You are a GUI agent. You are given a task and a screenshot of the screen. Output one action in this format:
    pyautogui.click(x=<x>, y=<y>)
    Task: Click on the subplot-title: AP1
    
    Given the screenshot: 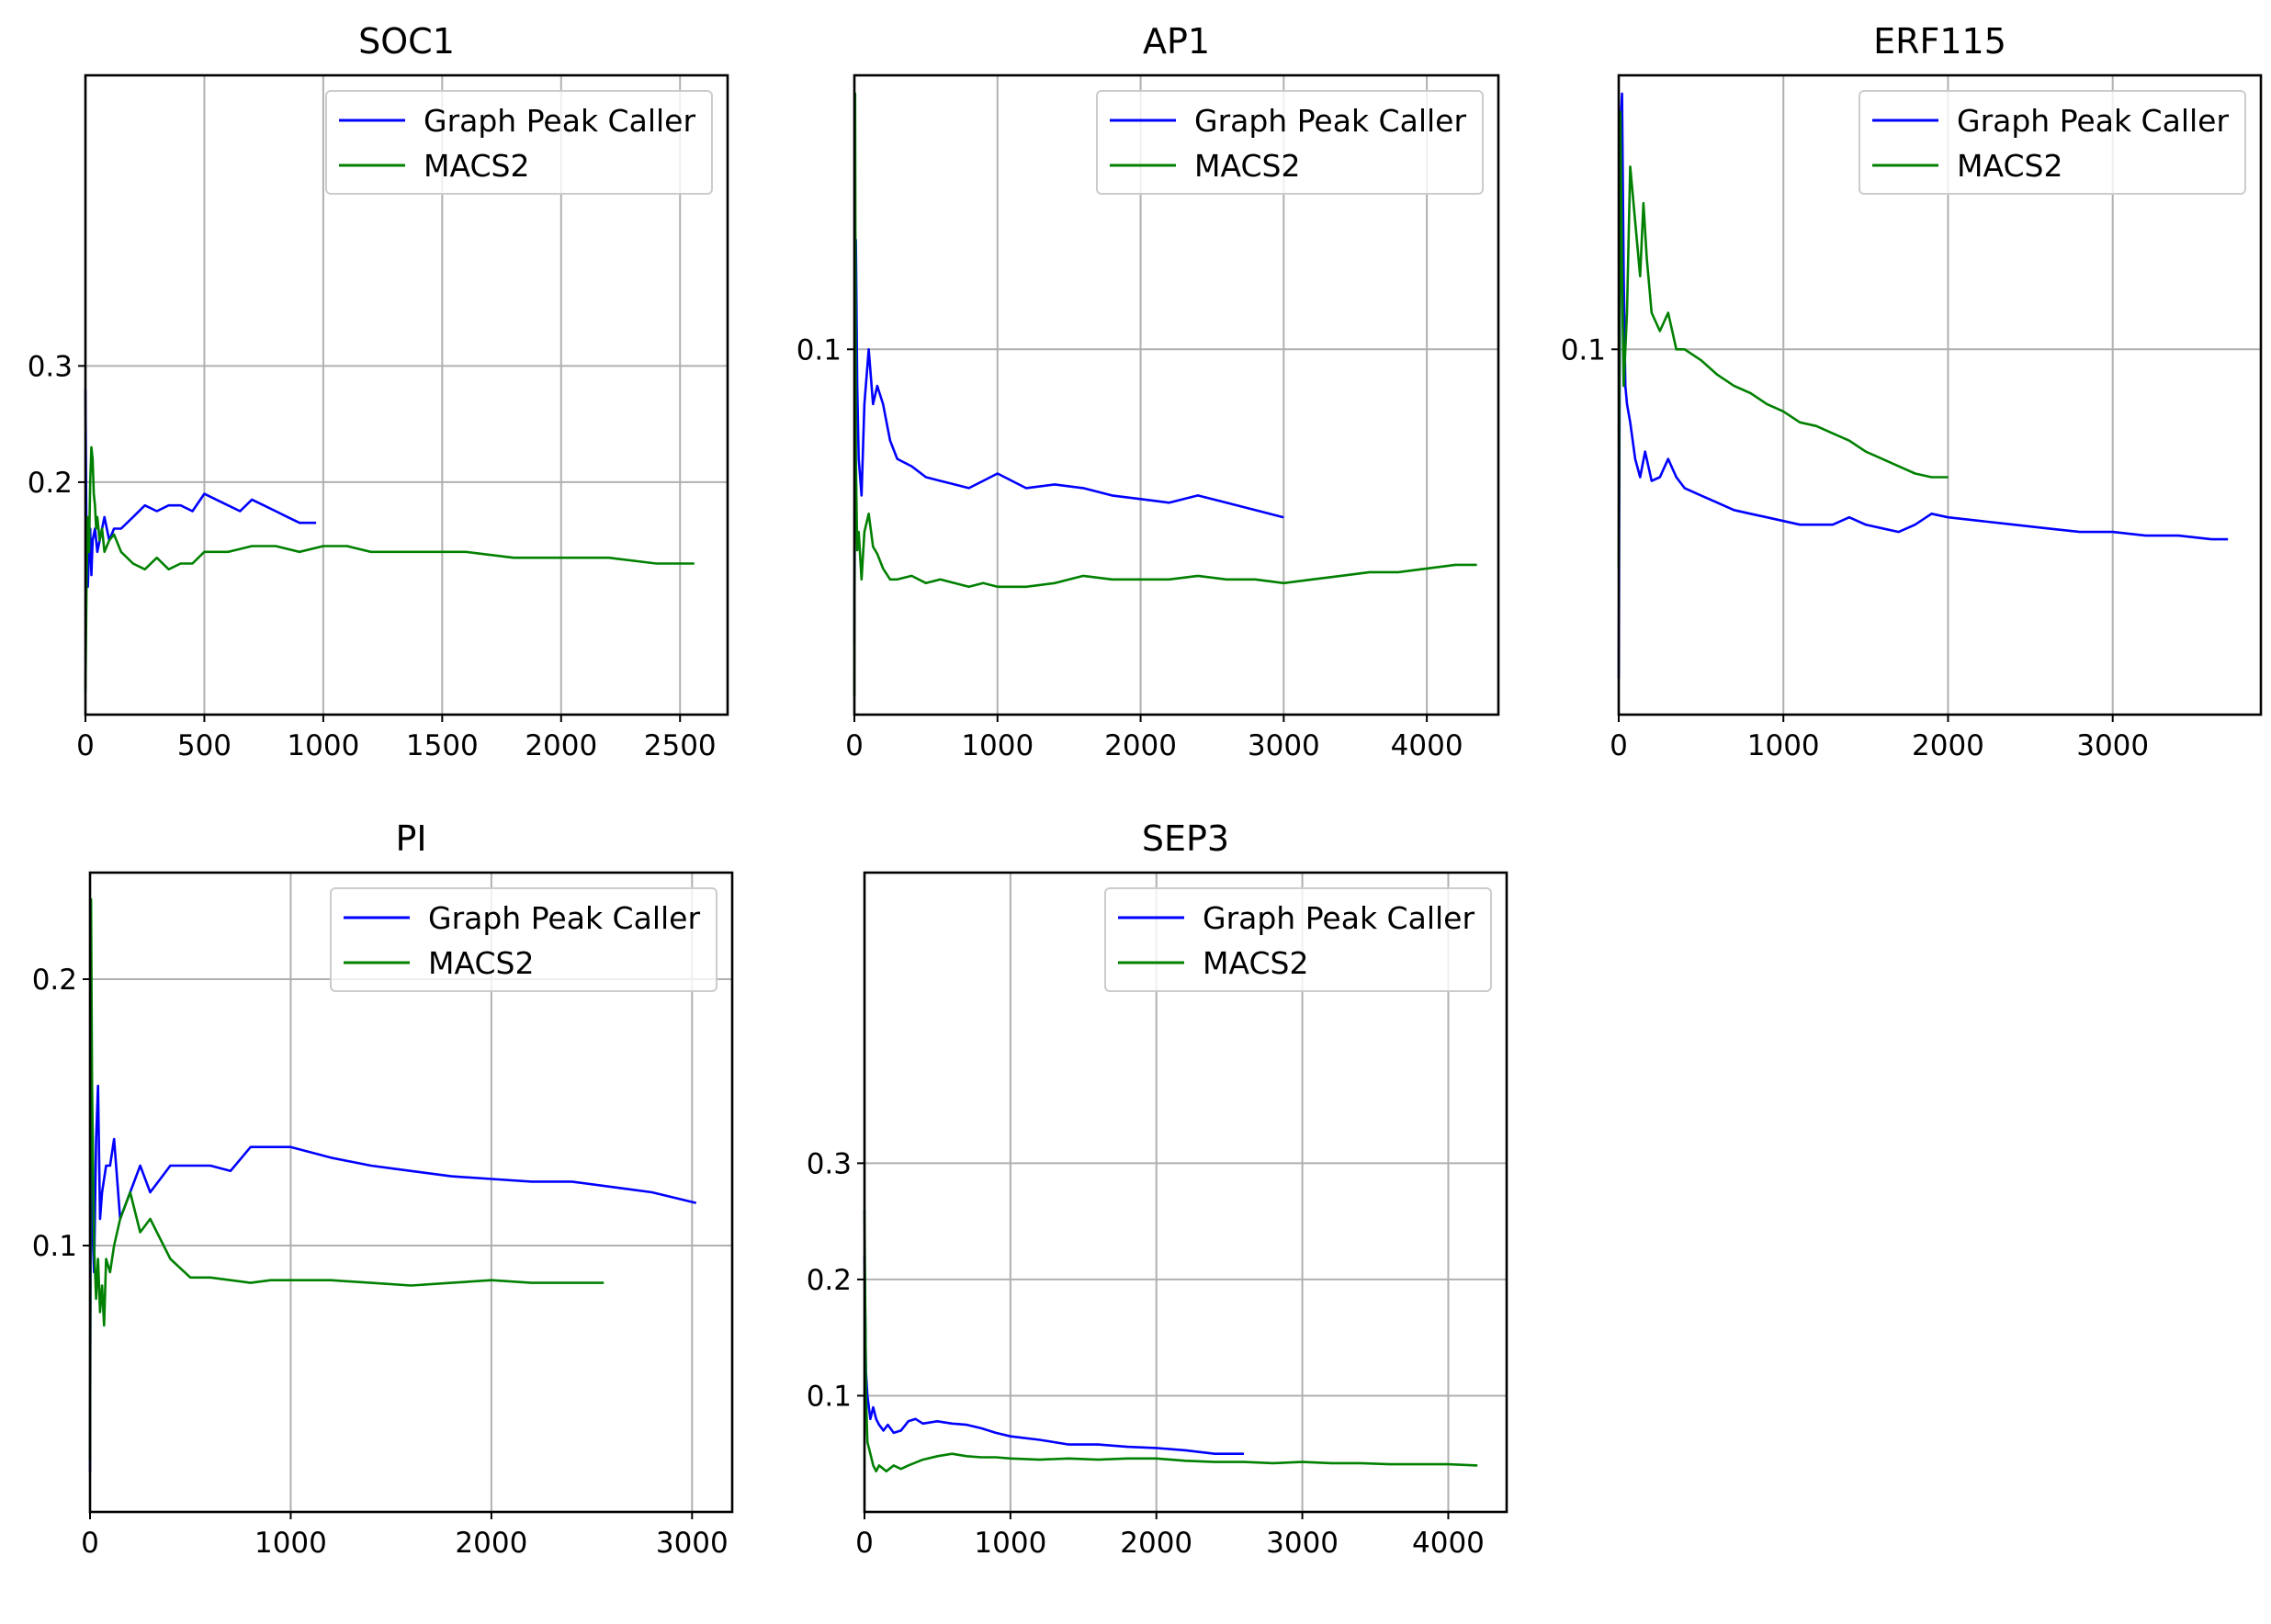 What is the action you would take?
    pyautogui.click(x=1177, y=41)
    